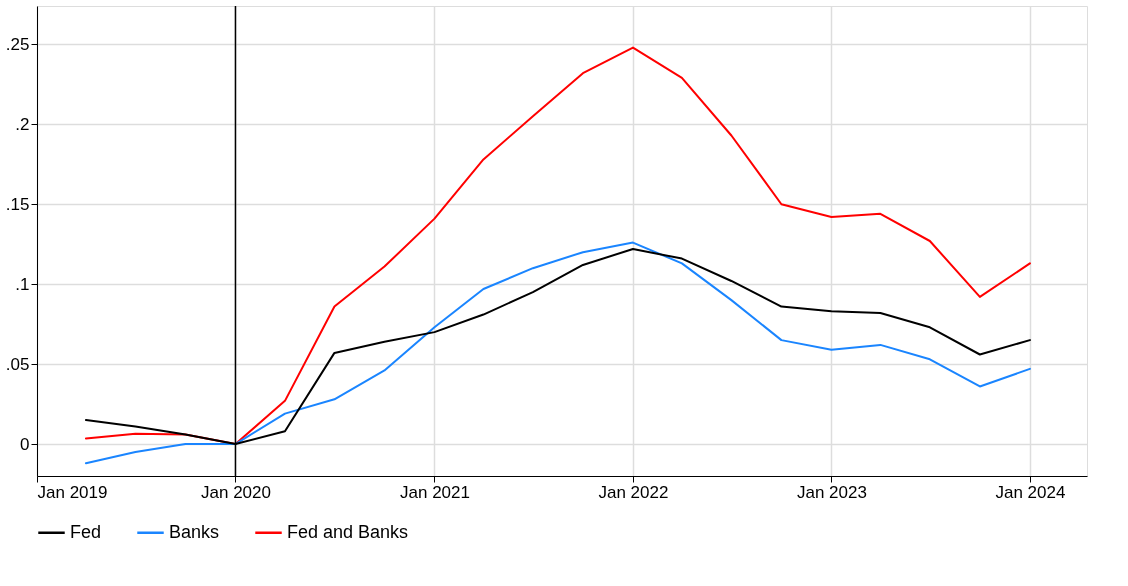  What do you see at coordinates (17, 364) in the screenshot?
I see `y-tick-label: .05` at bounding box center [17, 364].